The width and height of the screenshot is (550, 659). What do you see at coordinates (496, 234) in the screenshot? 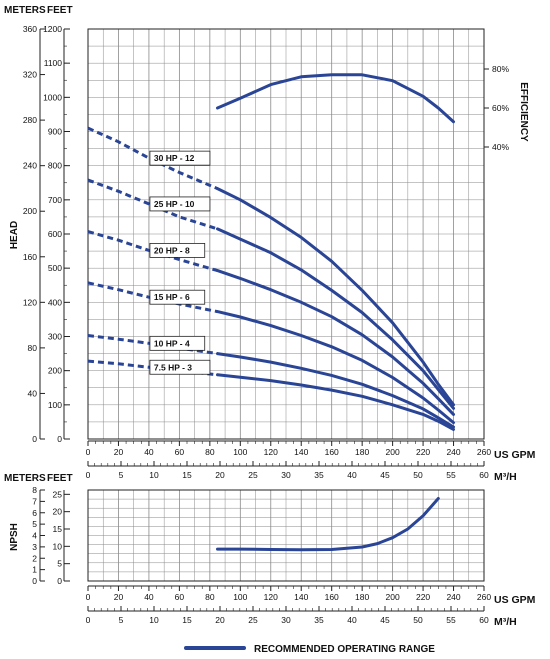
I see `efficiency-axis: 80% 60% 40%` at bounding box center [496, 234].